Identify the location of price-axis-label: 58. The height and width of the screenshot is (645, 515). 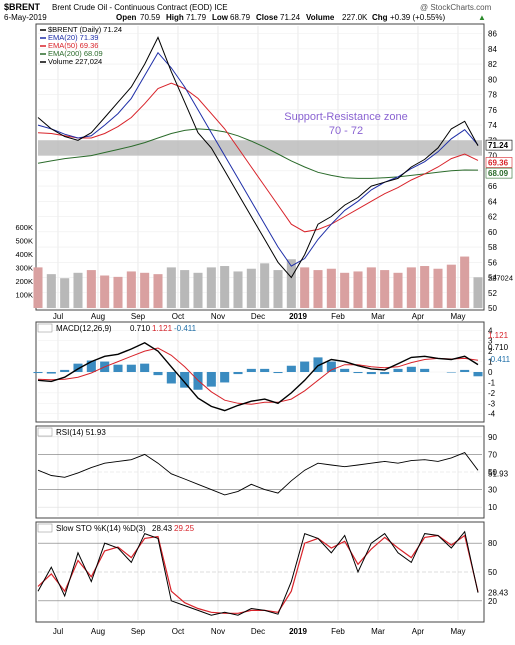
(492, 247).